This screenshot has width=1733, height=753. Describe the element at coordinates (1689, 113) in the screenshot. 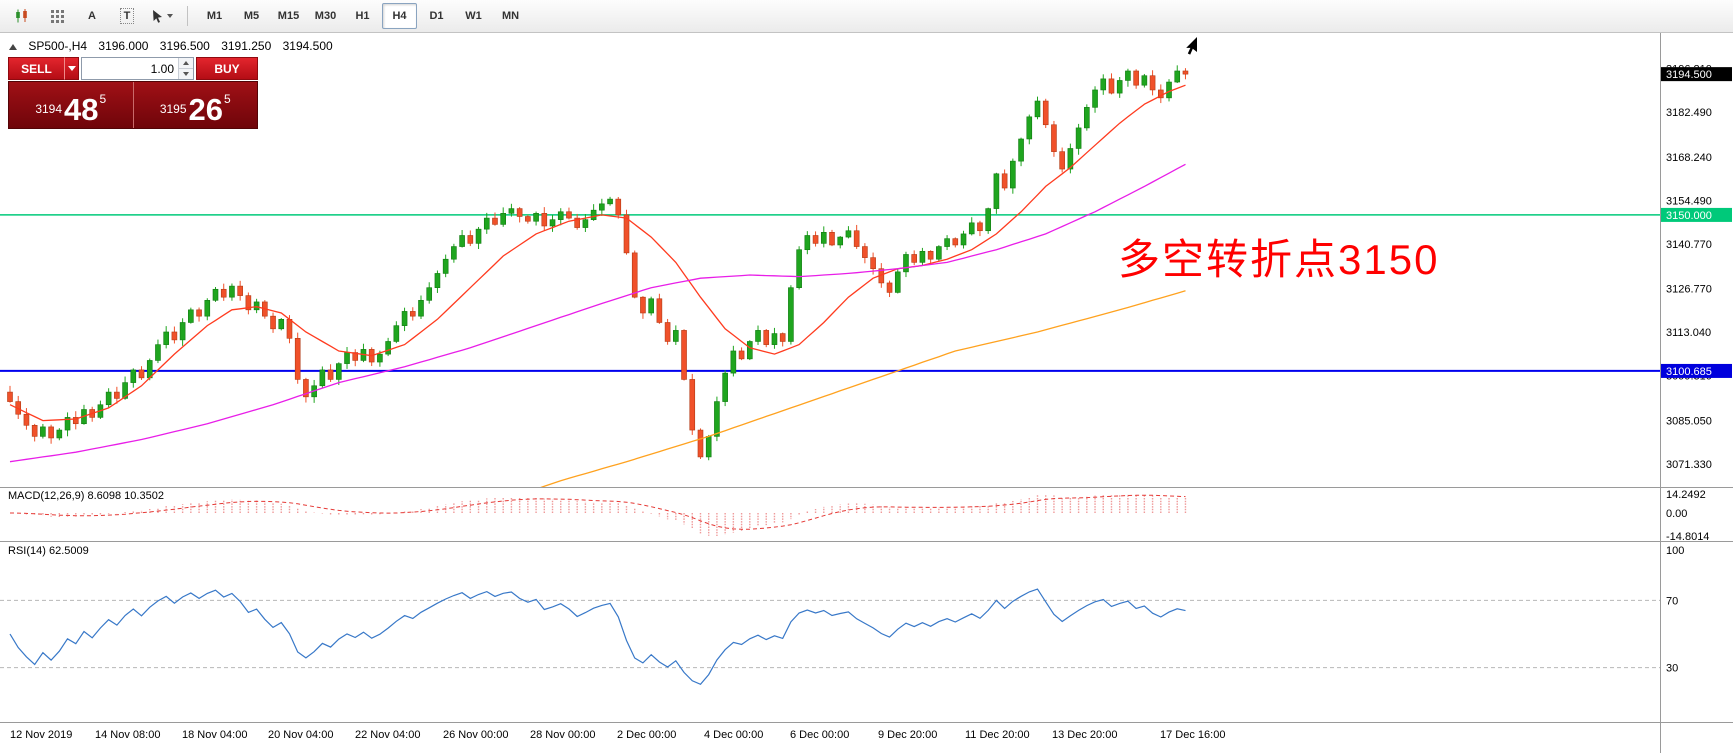

I see `svg-text: 3182.490` at that location.